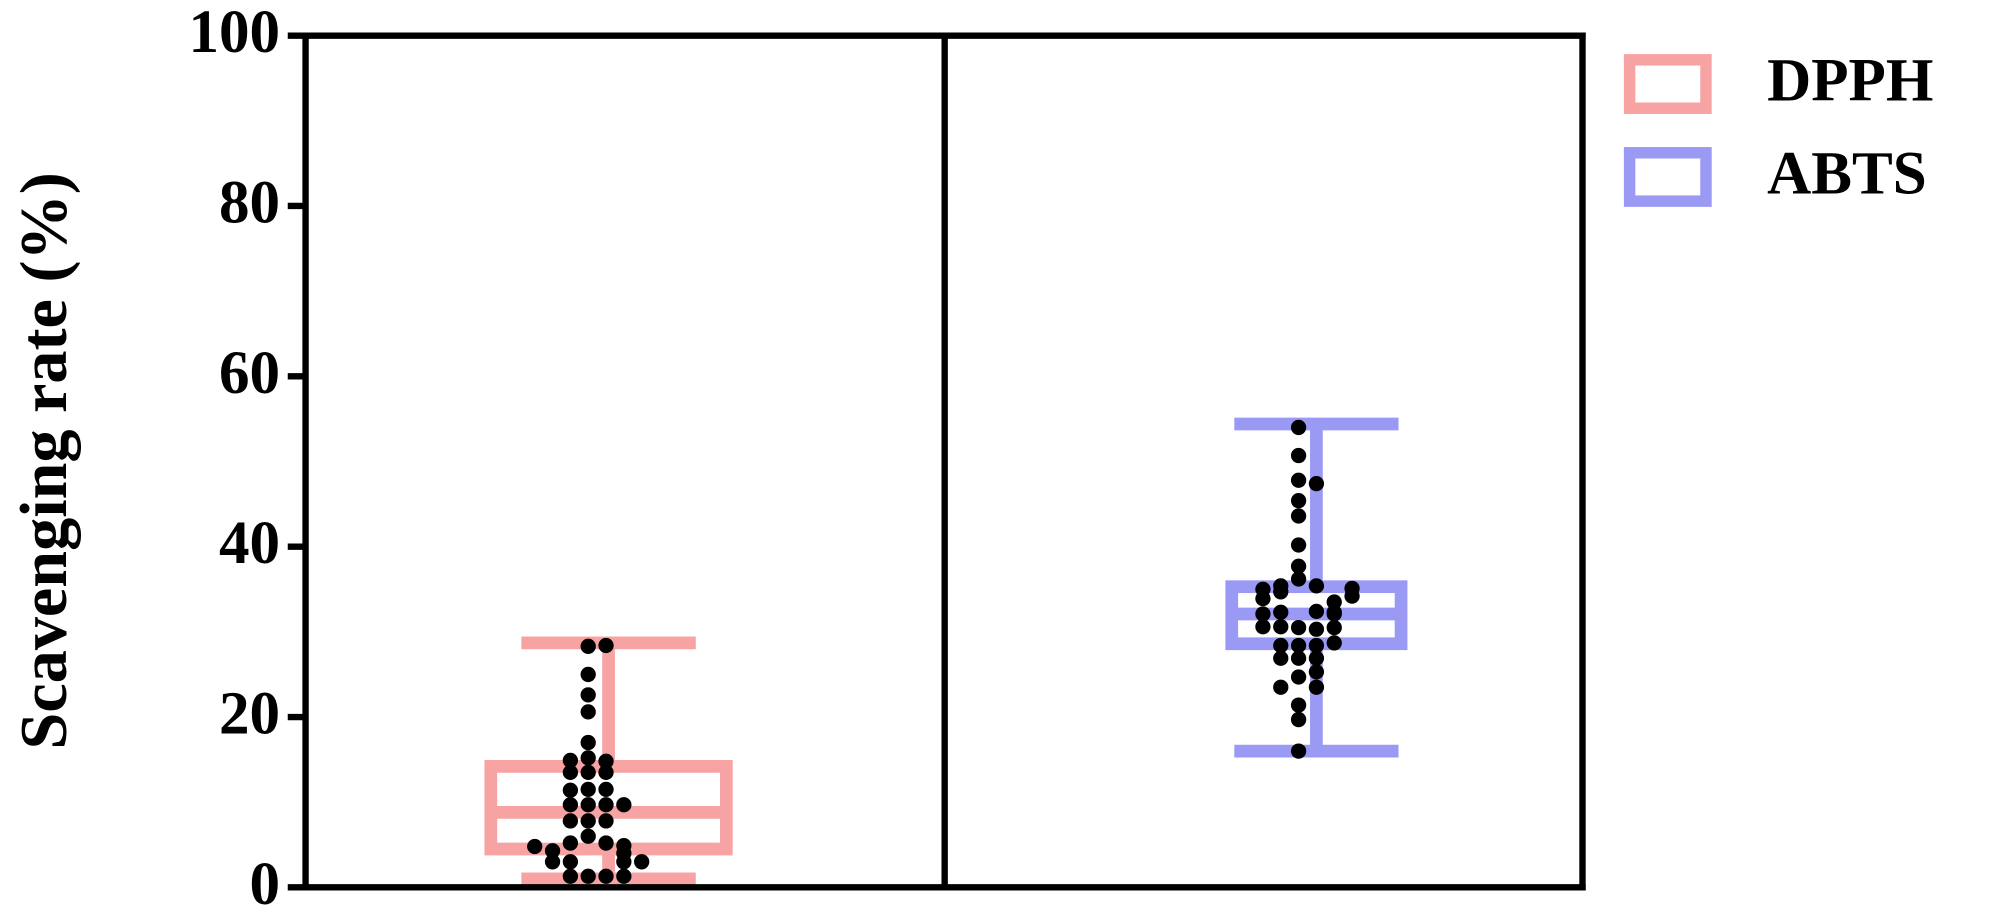 The image size is (1995, 923). What do you see at coordinates (234, 33) in the screenshot?
I see `y-tick-label: 100` at bounding box center [234, 33].